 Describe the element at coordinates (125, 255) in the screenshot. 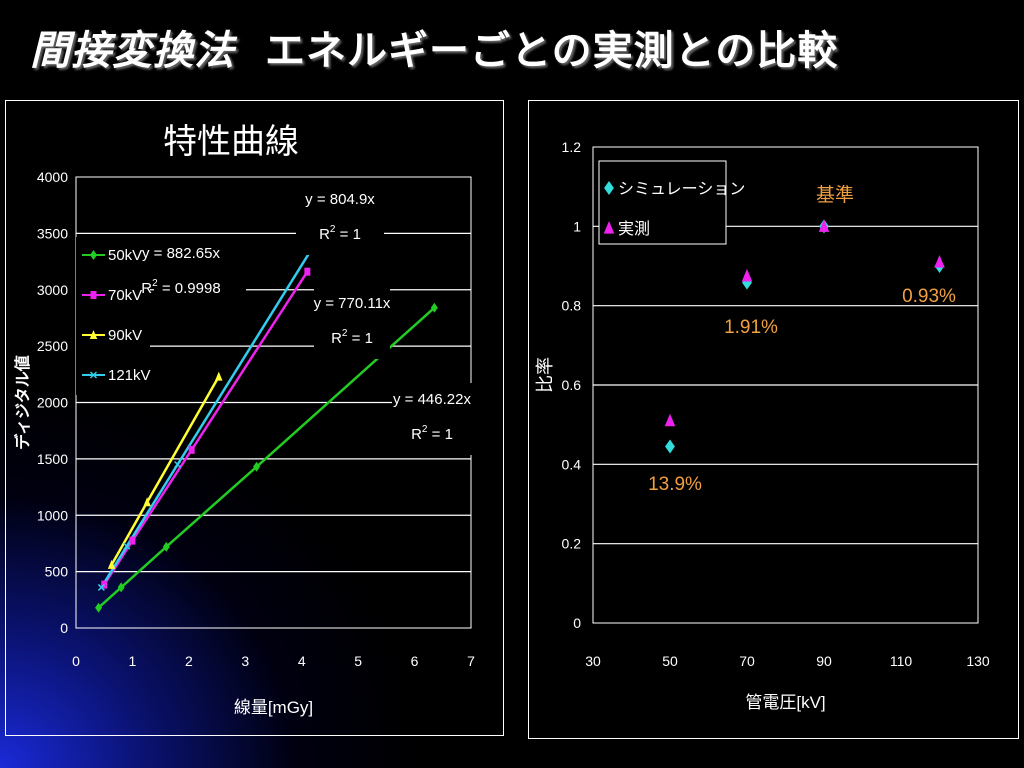

I see `legend-label: 50kV` at that location.